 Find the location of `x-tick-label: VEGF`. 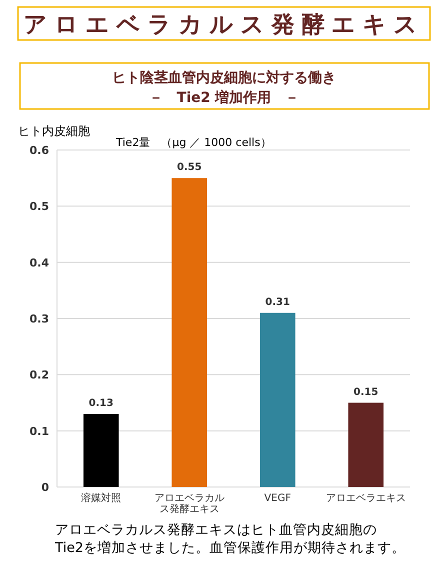

x-tick-label: VEGF is located at coordinates (278, 498).